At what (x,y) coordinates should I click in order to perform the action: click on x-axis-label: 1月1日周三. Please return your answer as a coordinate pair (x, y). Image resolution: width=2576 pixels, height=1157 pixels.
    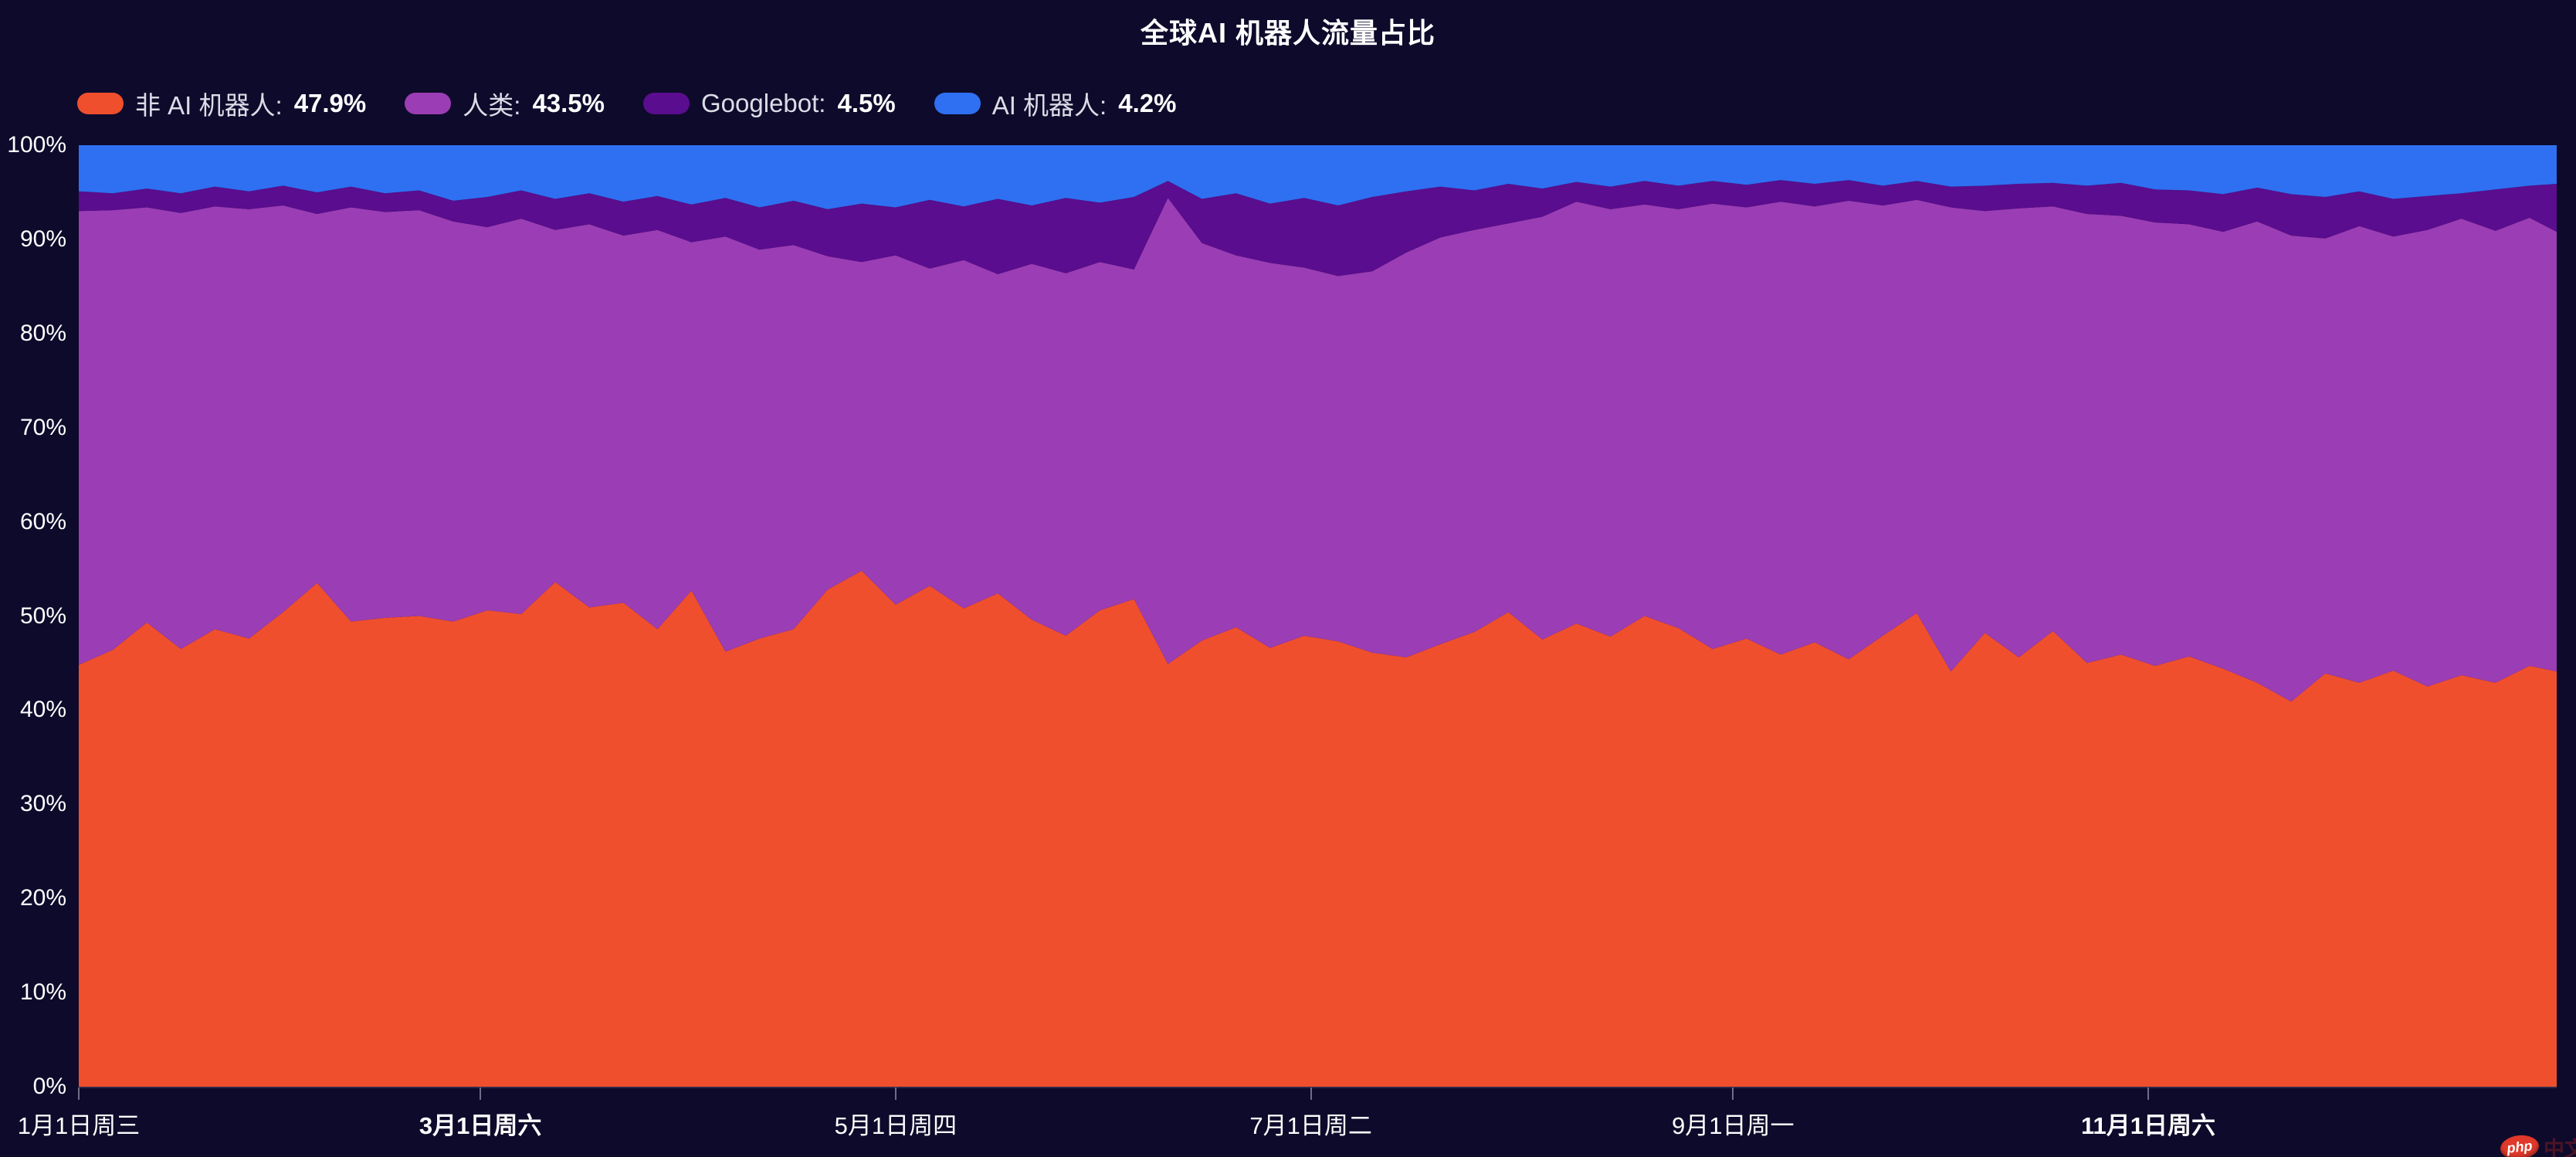
    Looking at the image, I should click on (79, 1125).